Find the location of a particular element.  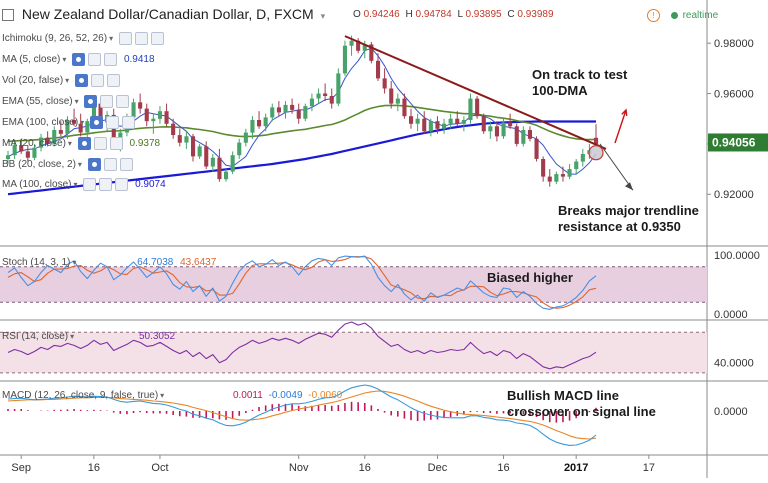

alert-icon: ! is located at coordinates (653, 15).